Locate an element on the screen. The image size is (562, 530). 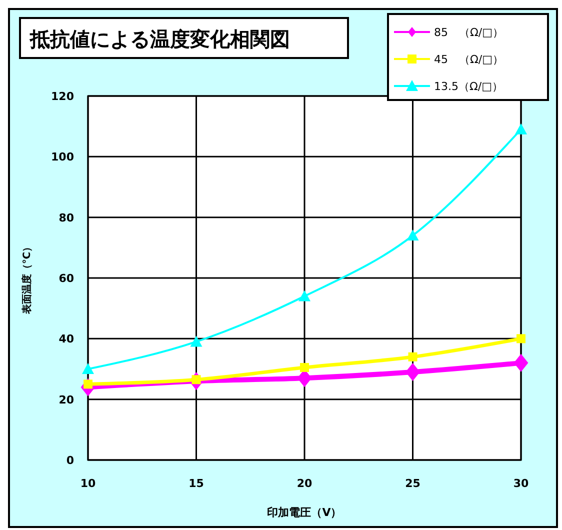
x-tick-label: 10 is located at coordinates (88, 483).